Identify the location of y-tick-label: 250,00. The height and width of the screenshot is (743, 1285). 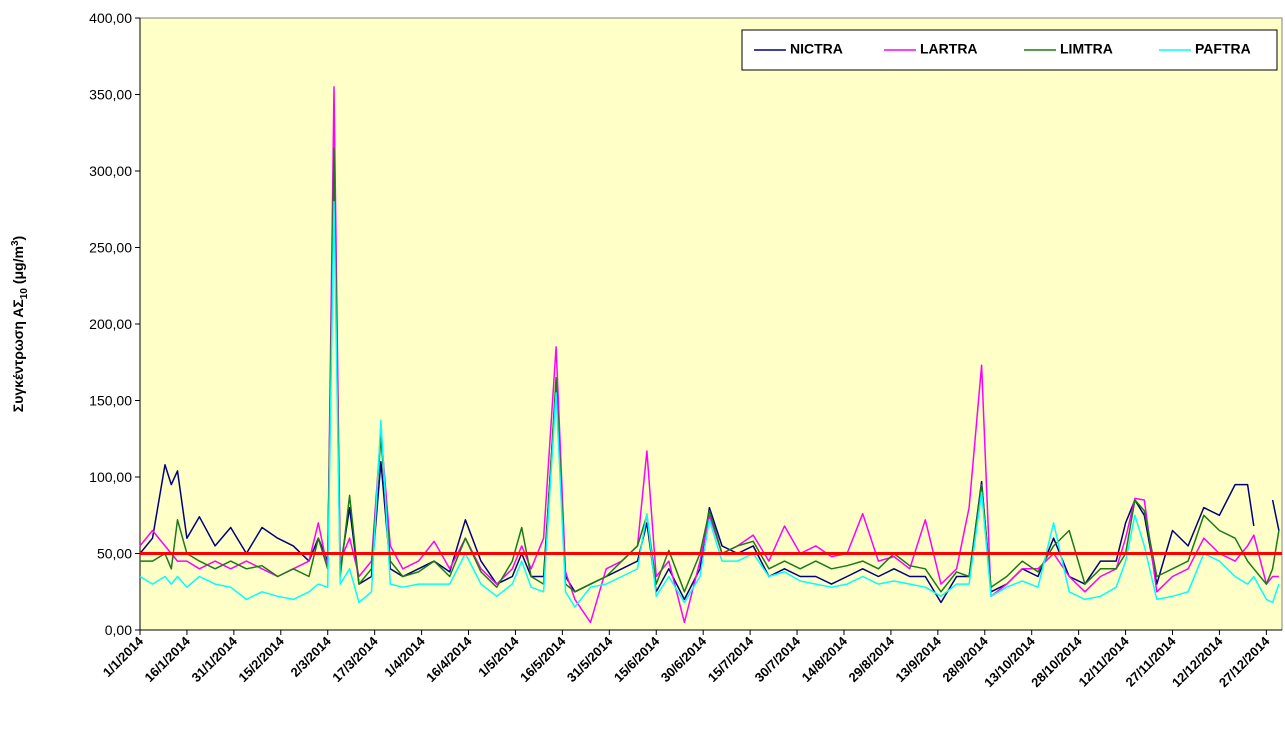
(110, 248).